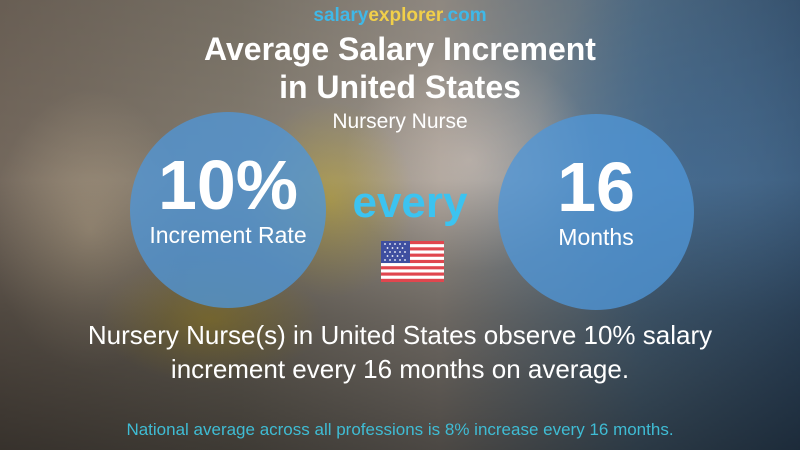 Image resolution: width=800 pixels, height=450 pixels. What do you see at coordinates (464, 15) in the screenshot?
I see `brand-part-com: .com` at bounding box center [464, 15].